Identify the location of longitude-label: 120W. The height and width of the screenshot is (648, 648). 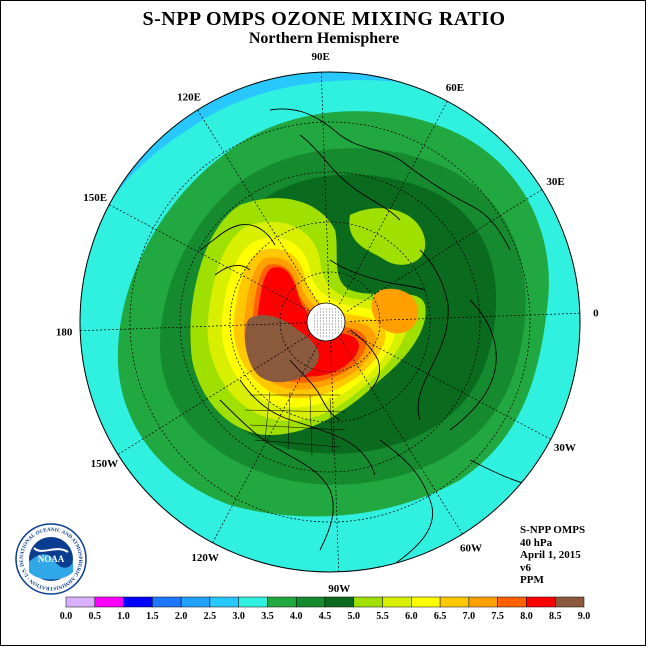
(205, 558).